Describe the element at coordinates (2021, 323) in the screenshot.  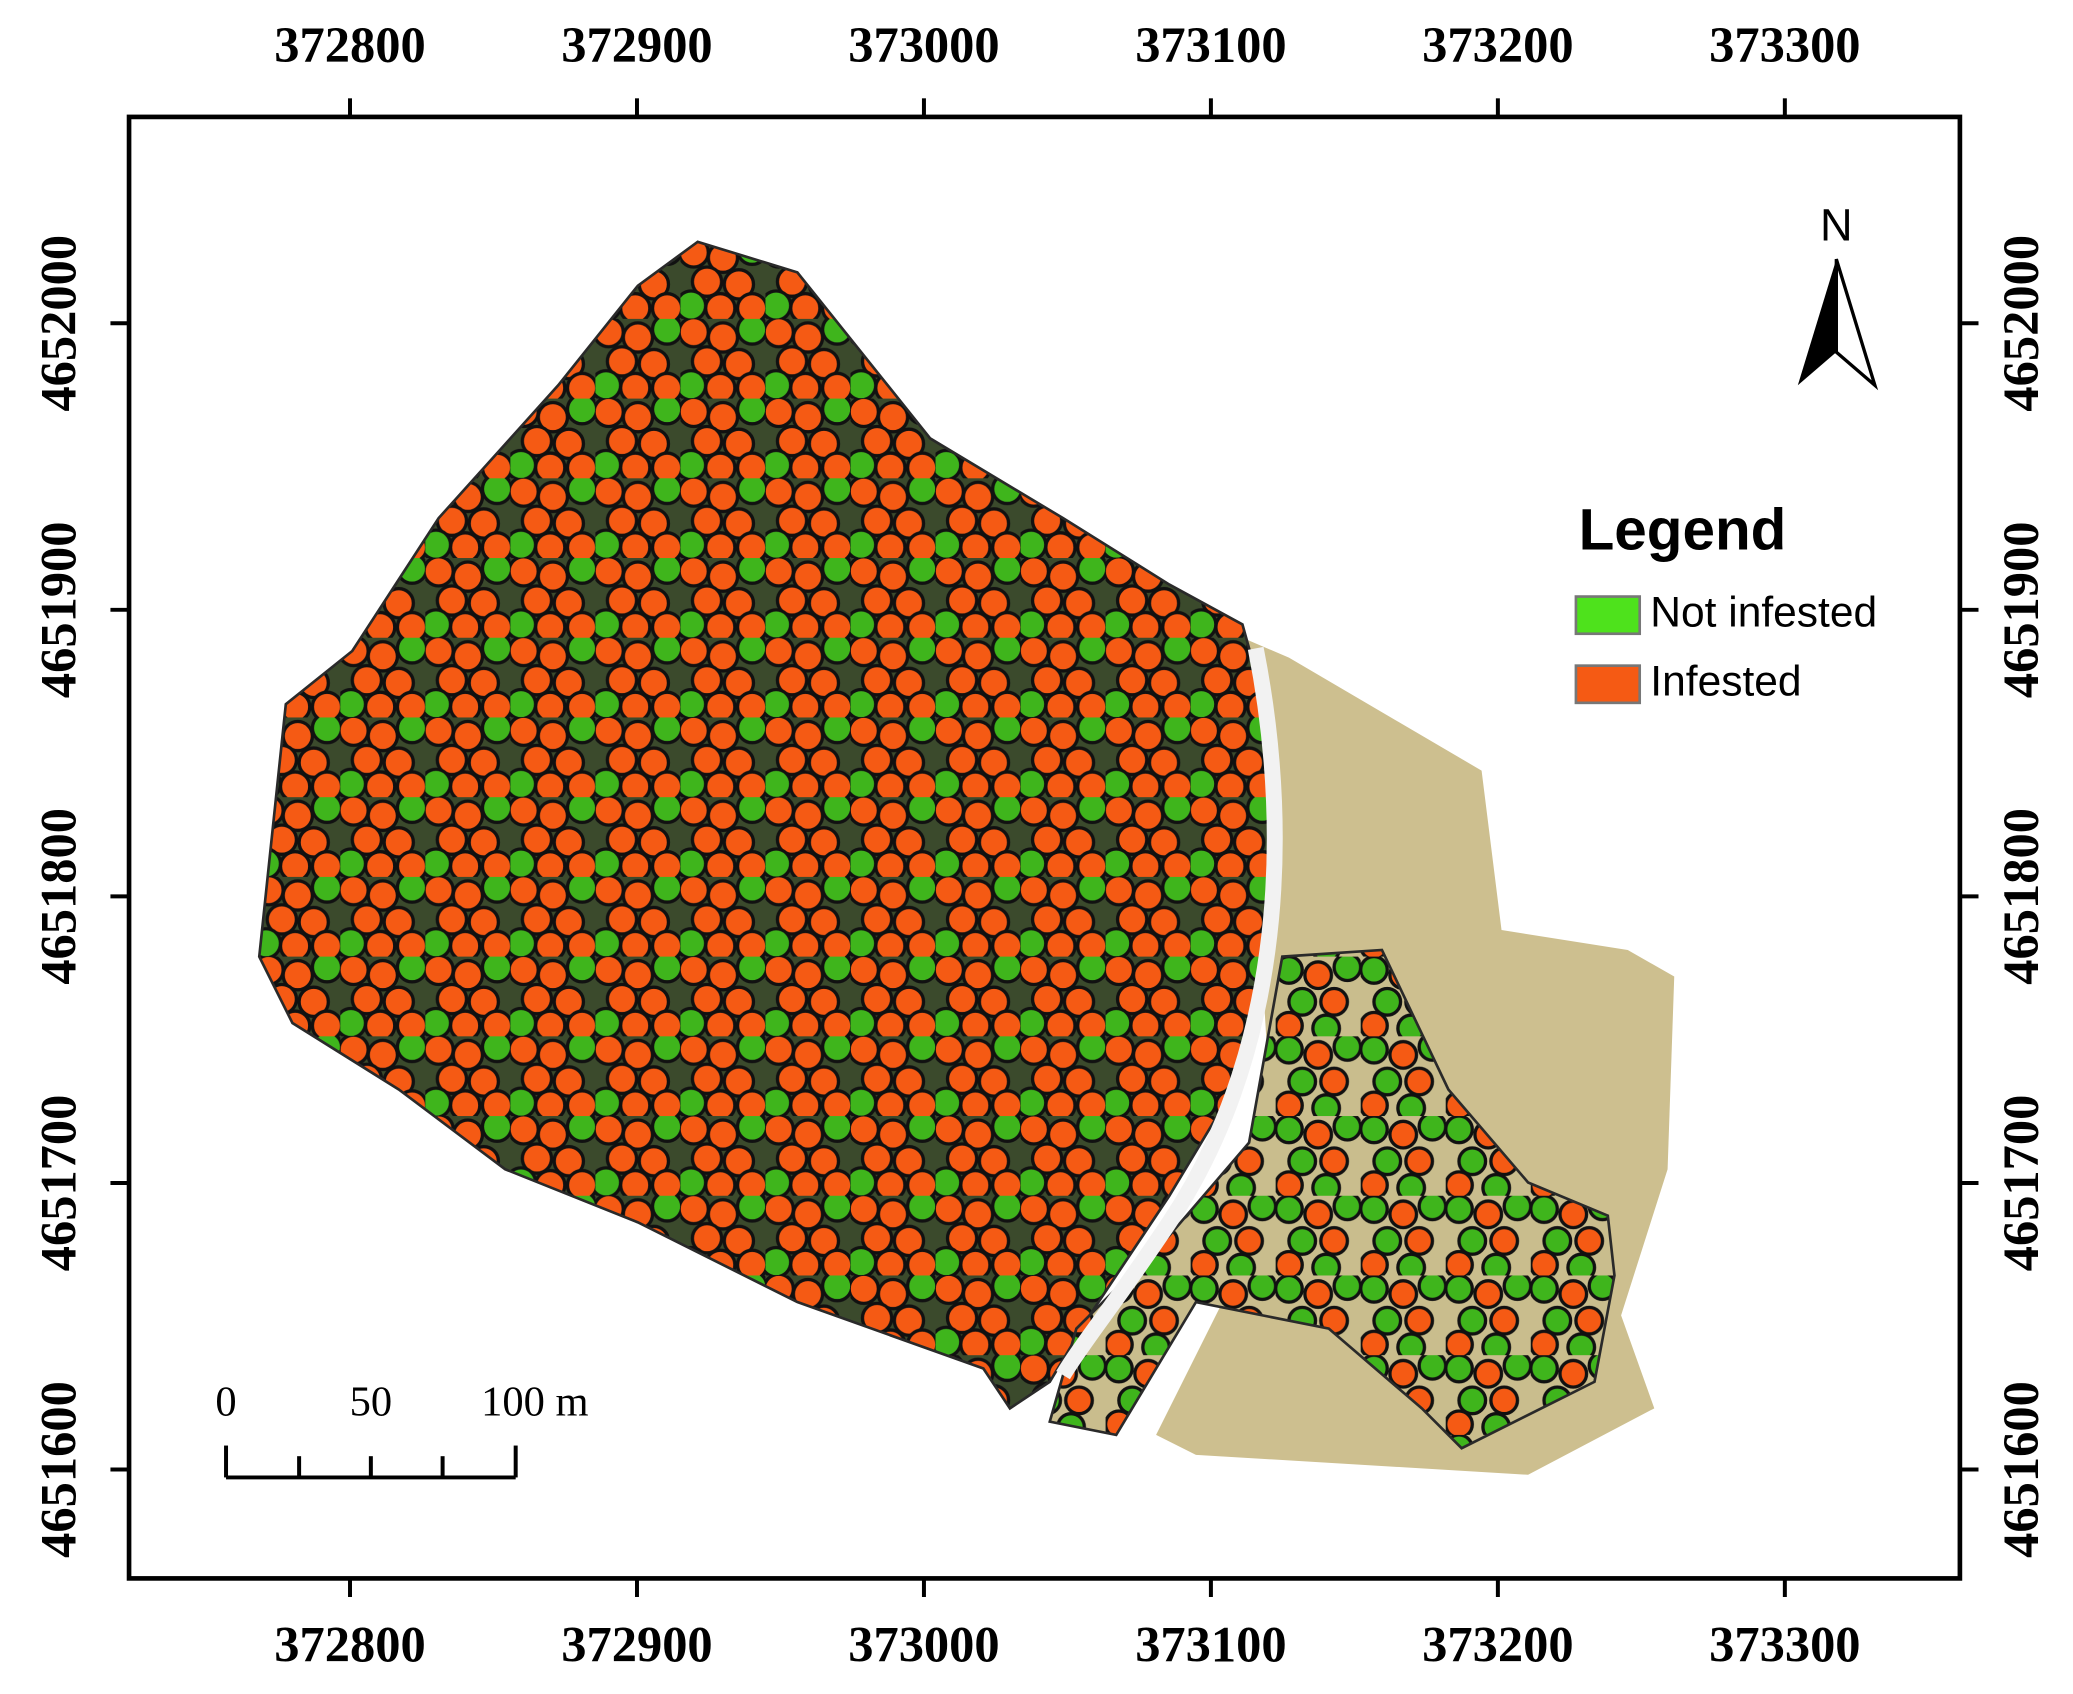
I see `y-tick-label-right: 4652000` at that location.